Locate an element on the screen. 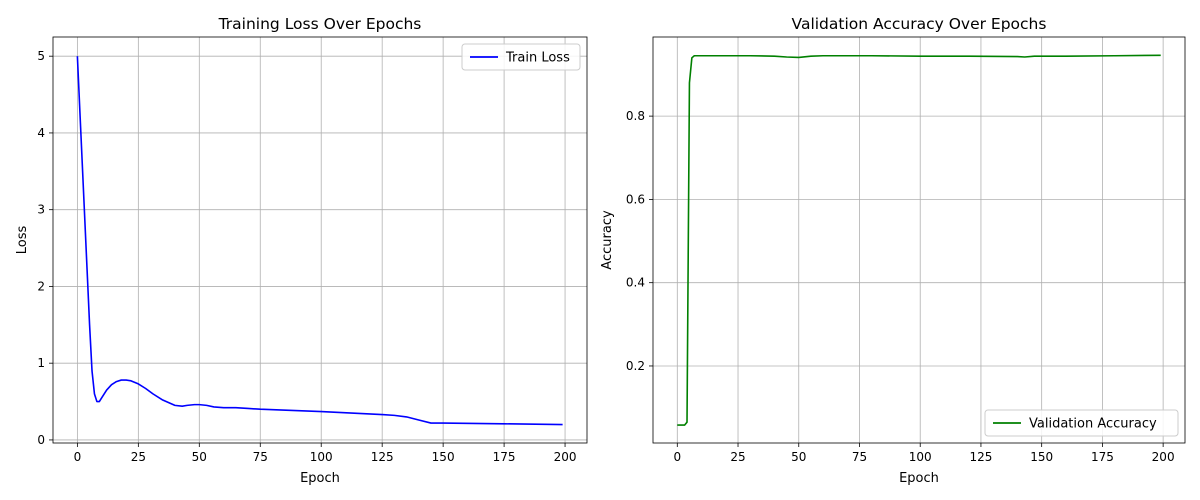  y-tick-label: 0.4 is located at coordinates (635, 283).